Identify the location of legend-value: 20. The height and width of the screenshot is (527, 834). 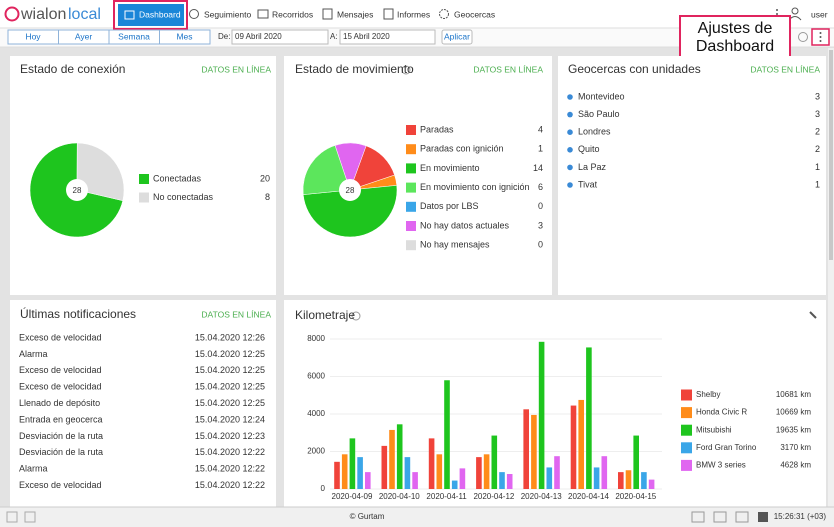
(265, 178).